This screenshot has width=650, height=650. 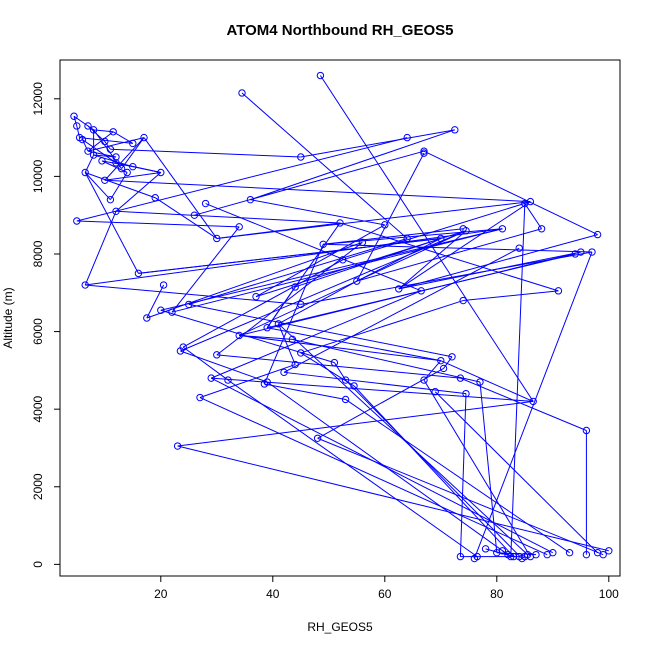 I want to click on x-tick-label: 100, so click(x=609, y=594).